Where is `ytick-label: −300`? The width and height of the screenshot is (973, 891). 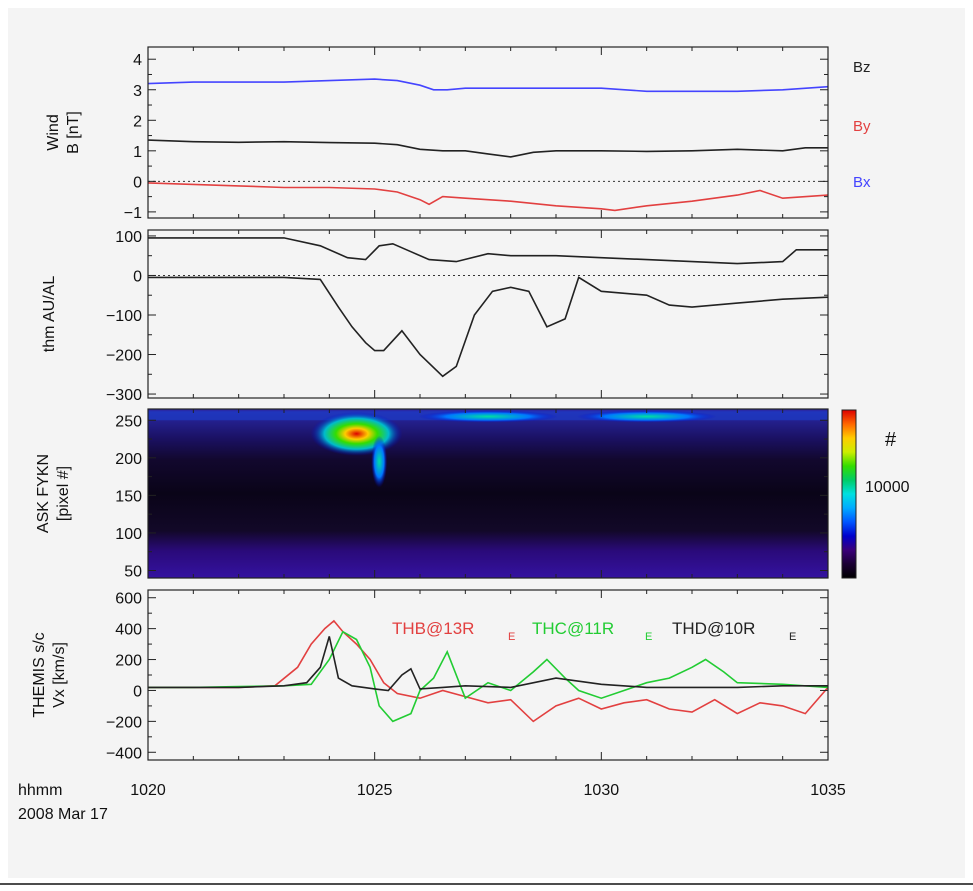
ytick-label: −300 is located at coordinates (124, 395).